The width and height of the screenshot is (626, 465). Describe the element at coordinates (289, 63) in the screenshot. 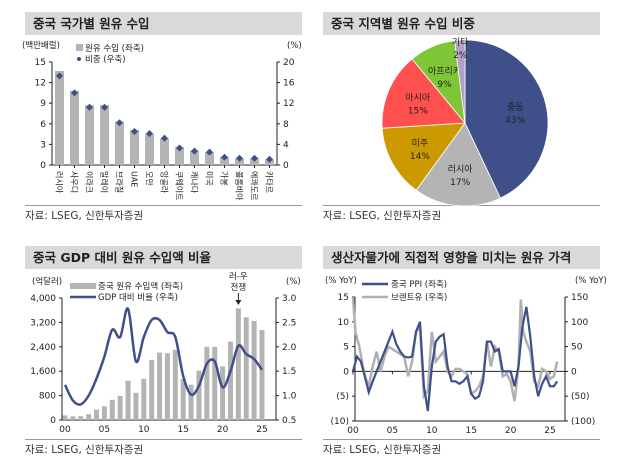

I see `y-tick-label-right: 20` at that location.